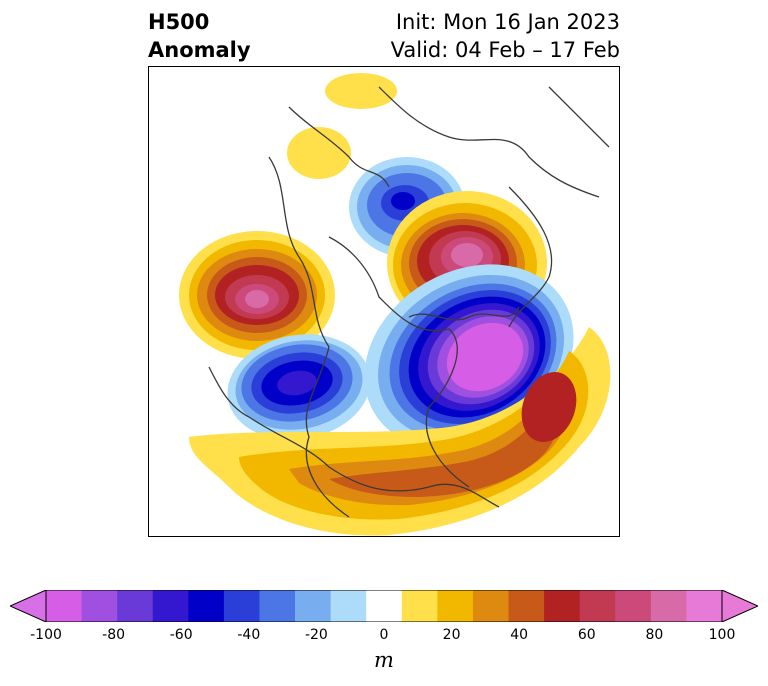 Image resolution: width=768 pixels, height=686 pixels. Describe the element at coordinates (199, 36) in the screenshot. I see `map-title: H500 Anomaly` at that location.